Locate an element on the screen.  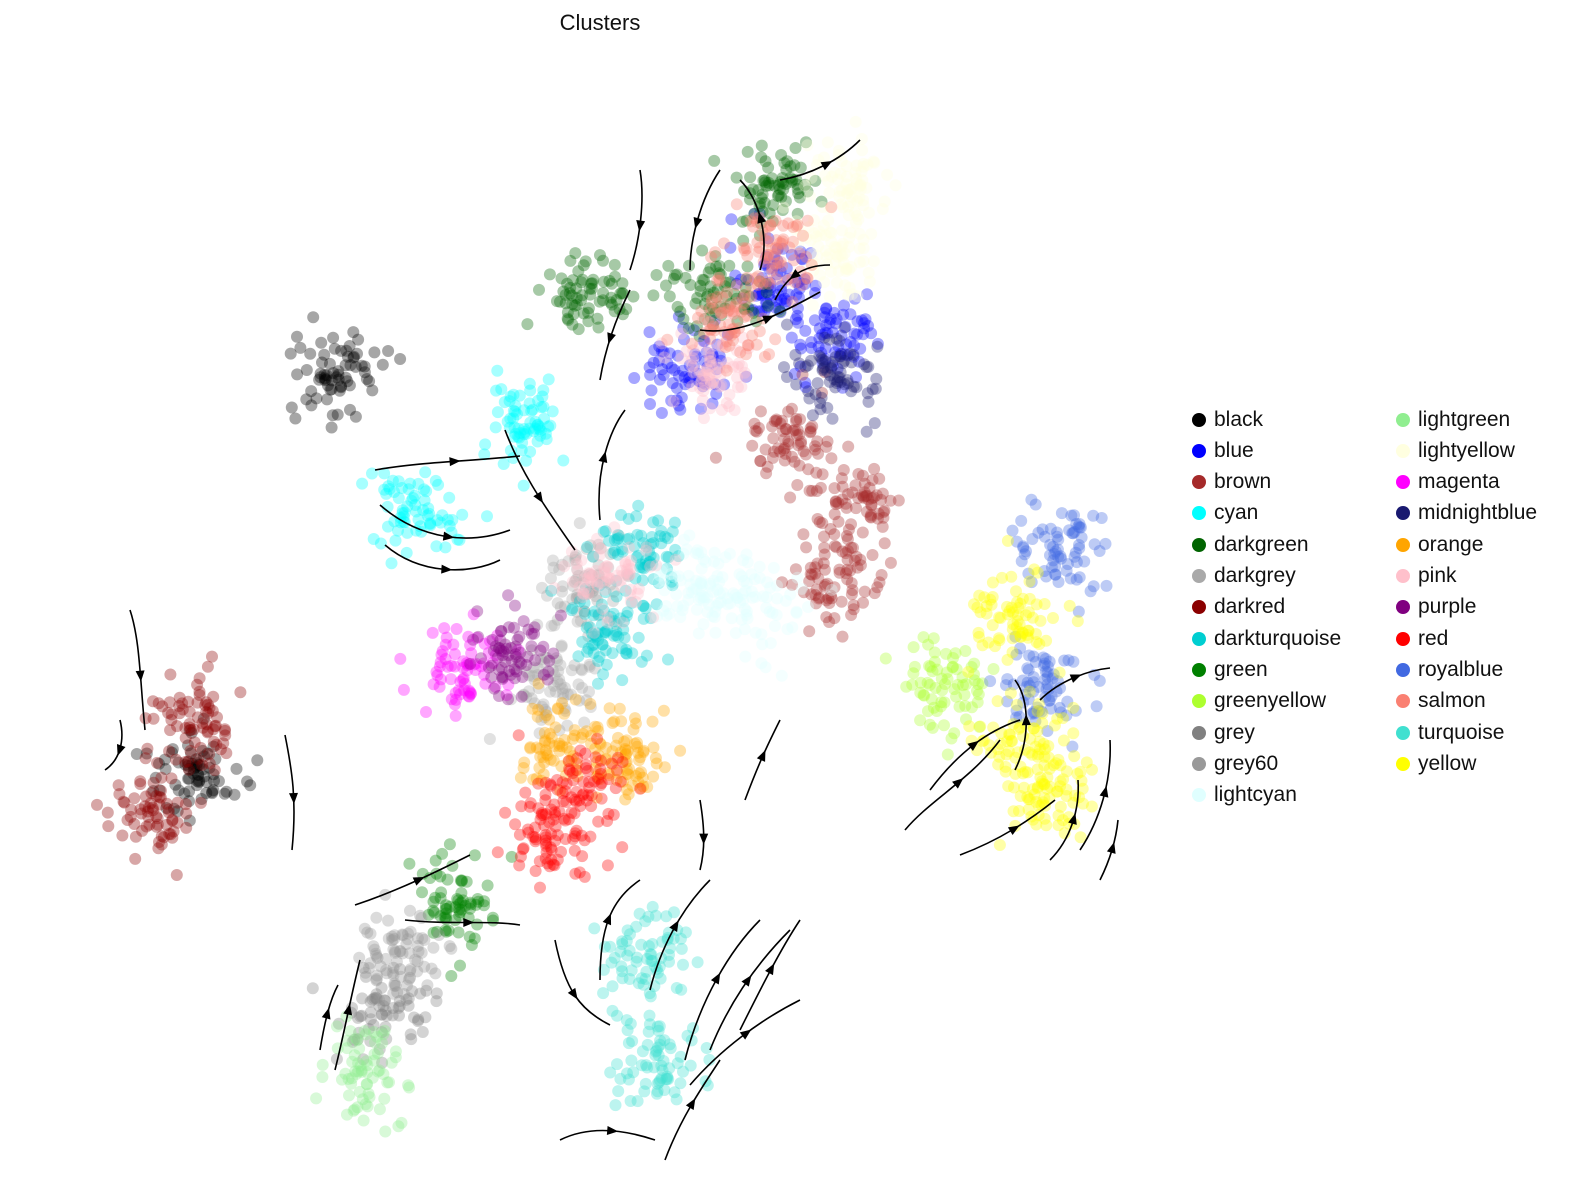
legend-marker is located at coordinates (1199, 513).